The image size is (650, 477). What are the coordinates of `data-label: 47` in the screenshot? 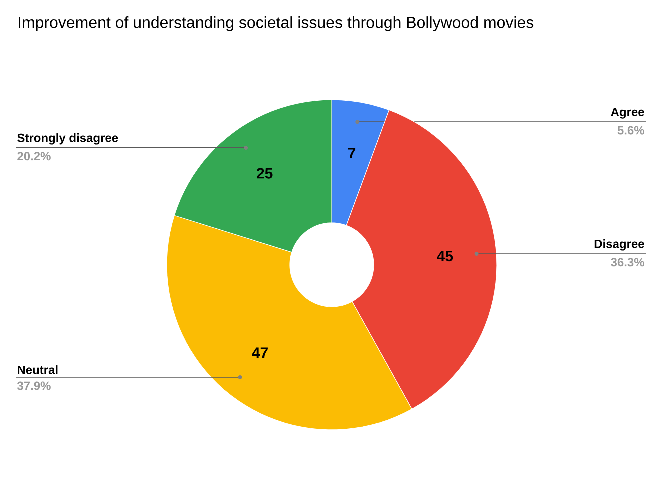 It's located at (260, 353).